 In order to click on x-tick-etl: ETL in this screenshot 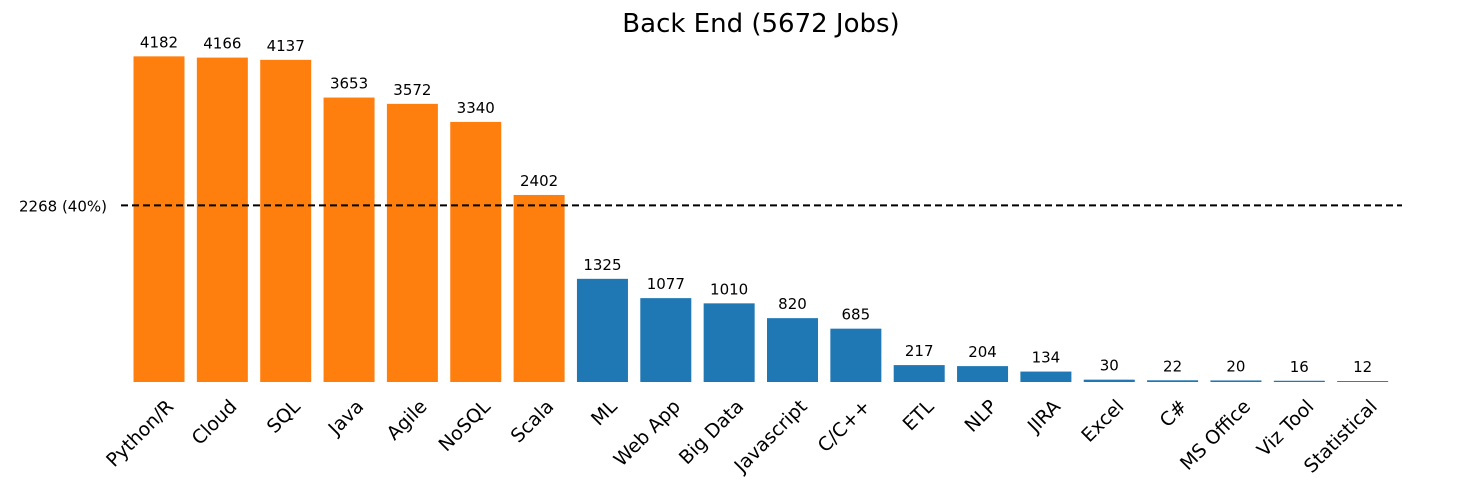, I will do `click(919, 415)`.